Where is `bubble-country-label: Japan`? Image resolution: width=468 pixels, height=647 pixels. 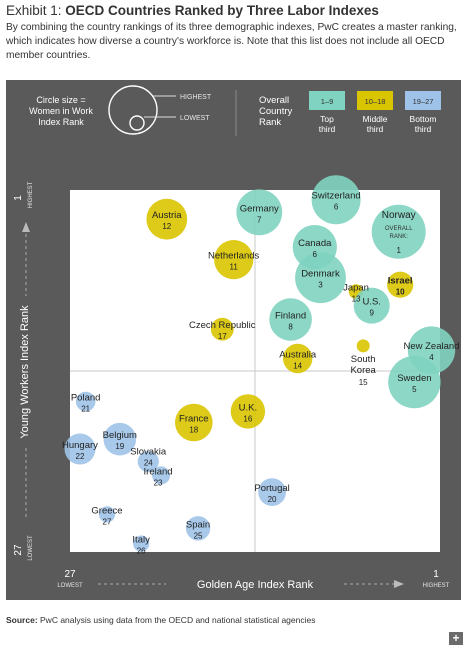
bubble-country-label: Japan is located at coordinates (356, 288).